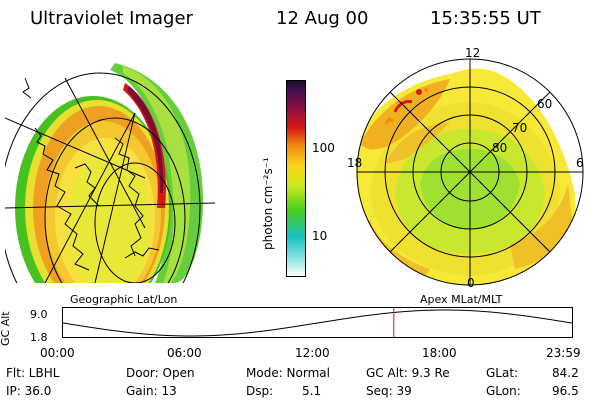 This screenshot has width=600, height=400. Describe the element at coordinates (160, 373) in the screenshot. I see `status-door: Door: Open` at that location.